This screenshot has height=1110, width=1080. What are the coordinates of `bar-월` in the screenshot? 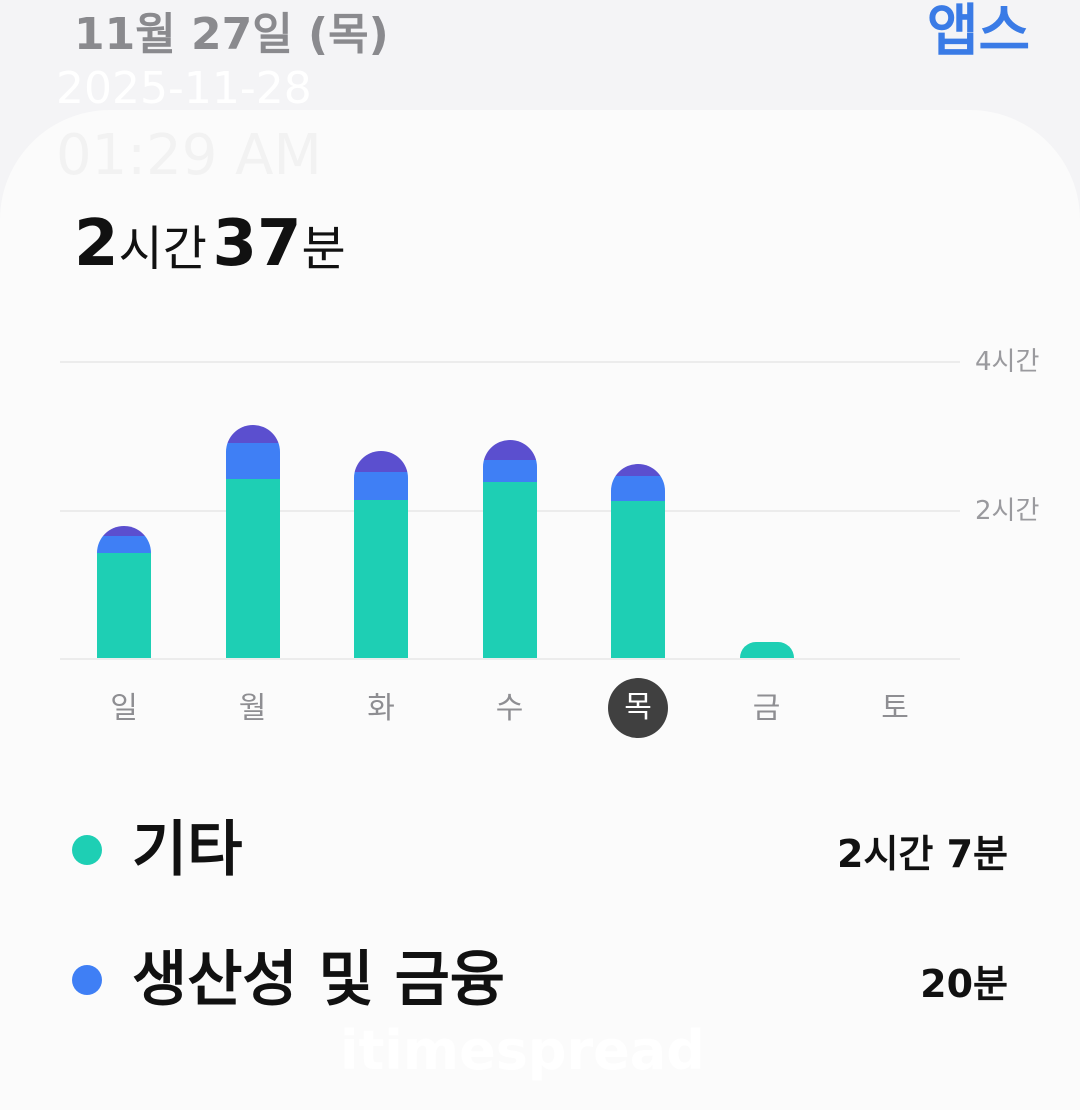 It's located at (252, 541).